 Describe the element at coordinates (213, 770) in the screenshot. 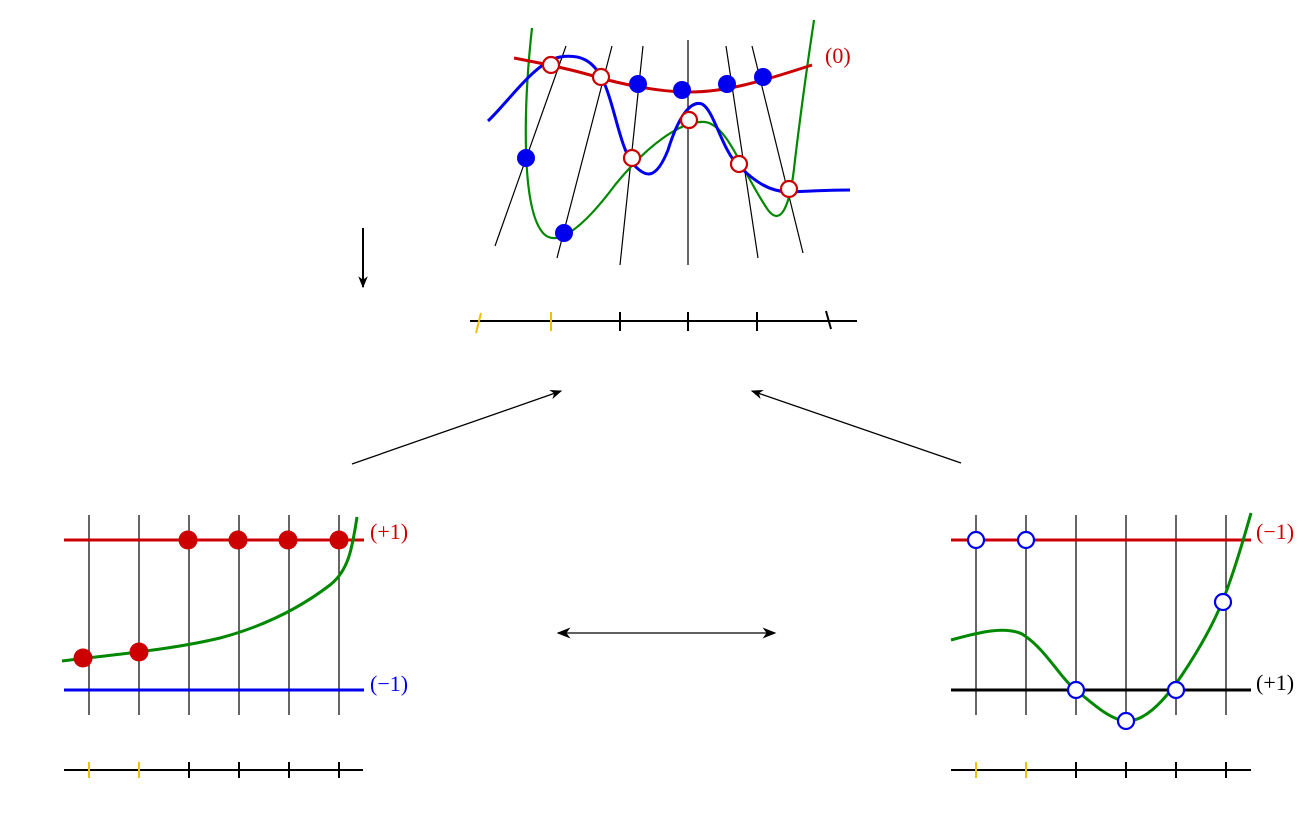

I see `left-axis` at that location.